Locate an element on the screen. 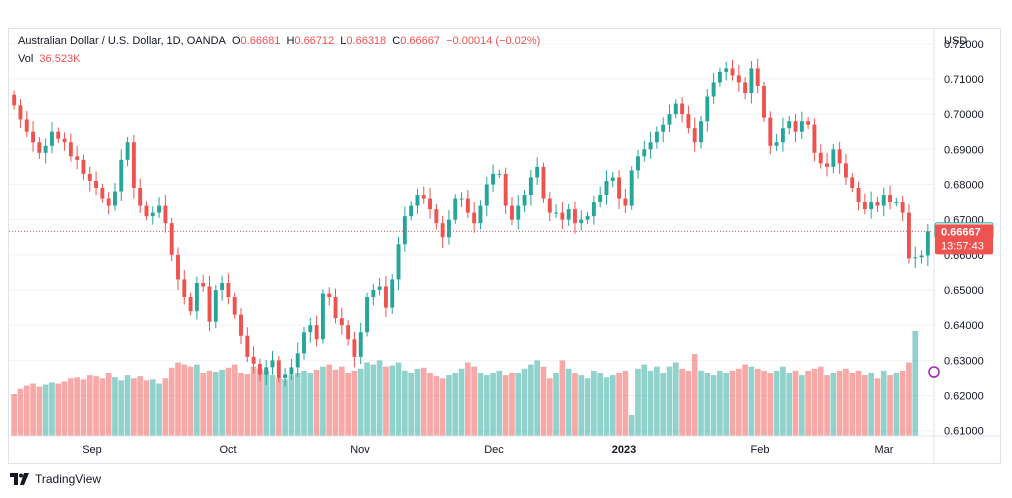 This screenshot has width=1012, height=498. high-value: 0.66712 is located at coordinates (314, 41).